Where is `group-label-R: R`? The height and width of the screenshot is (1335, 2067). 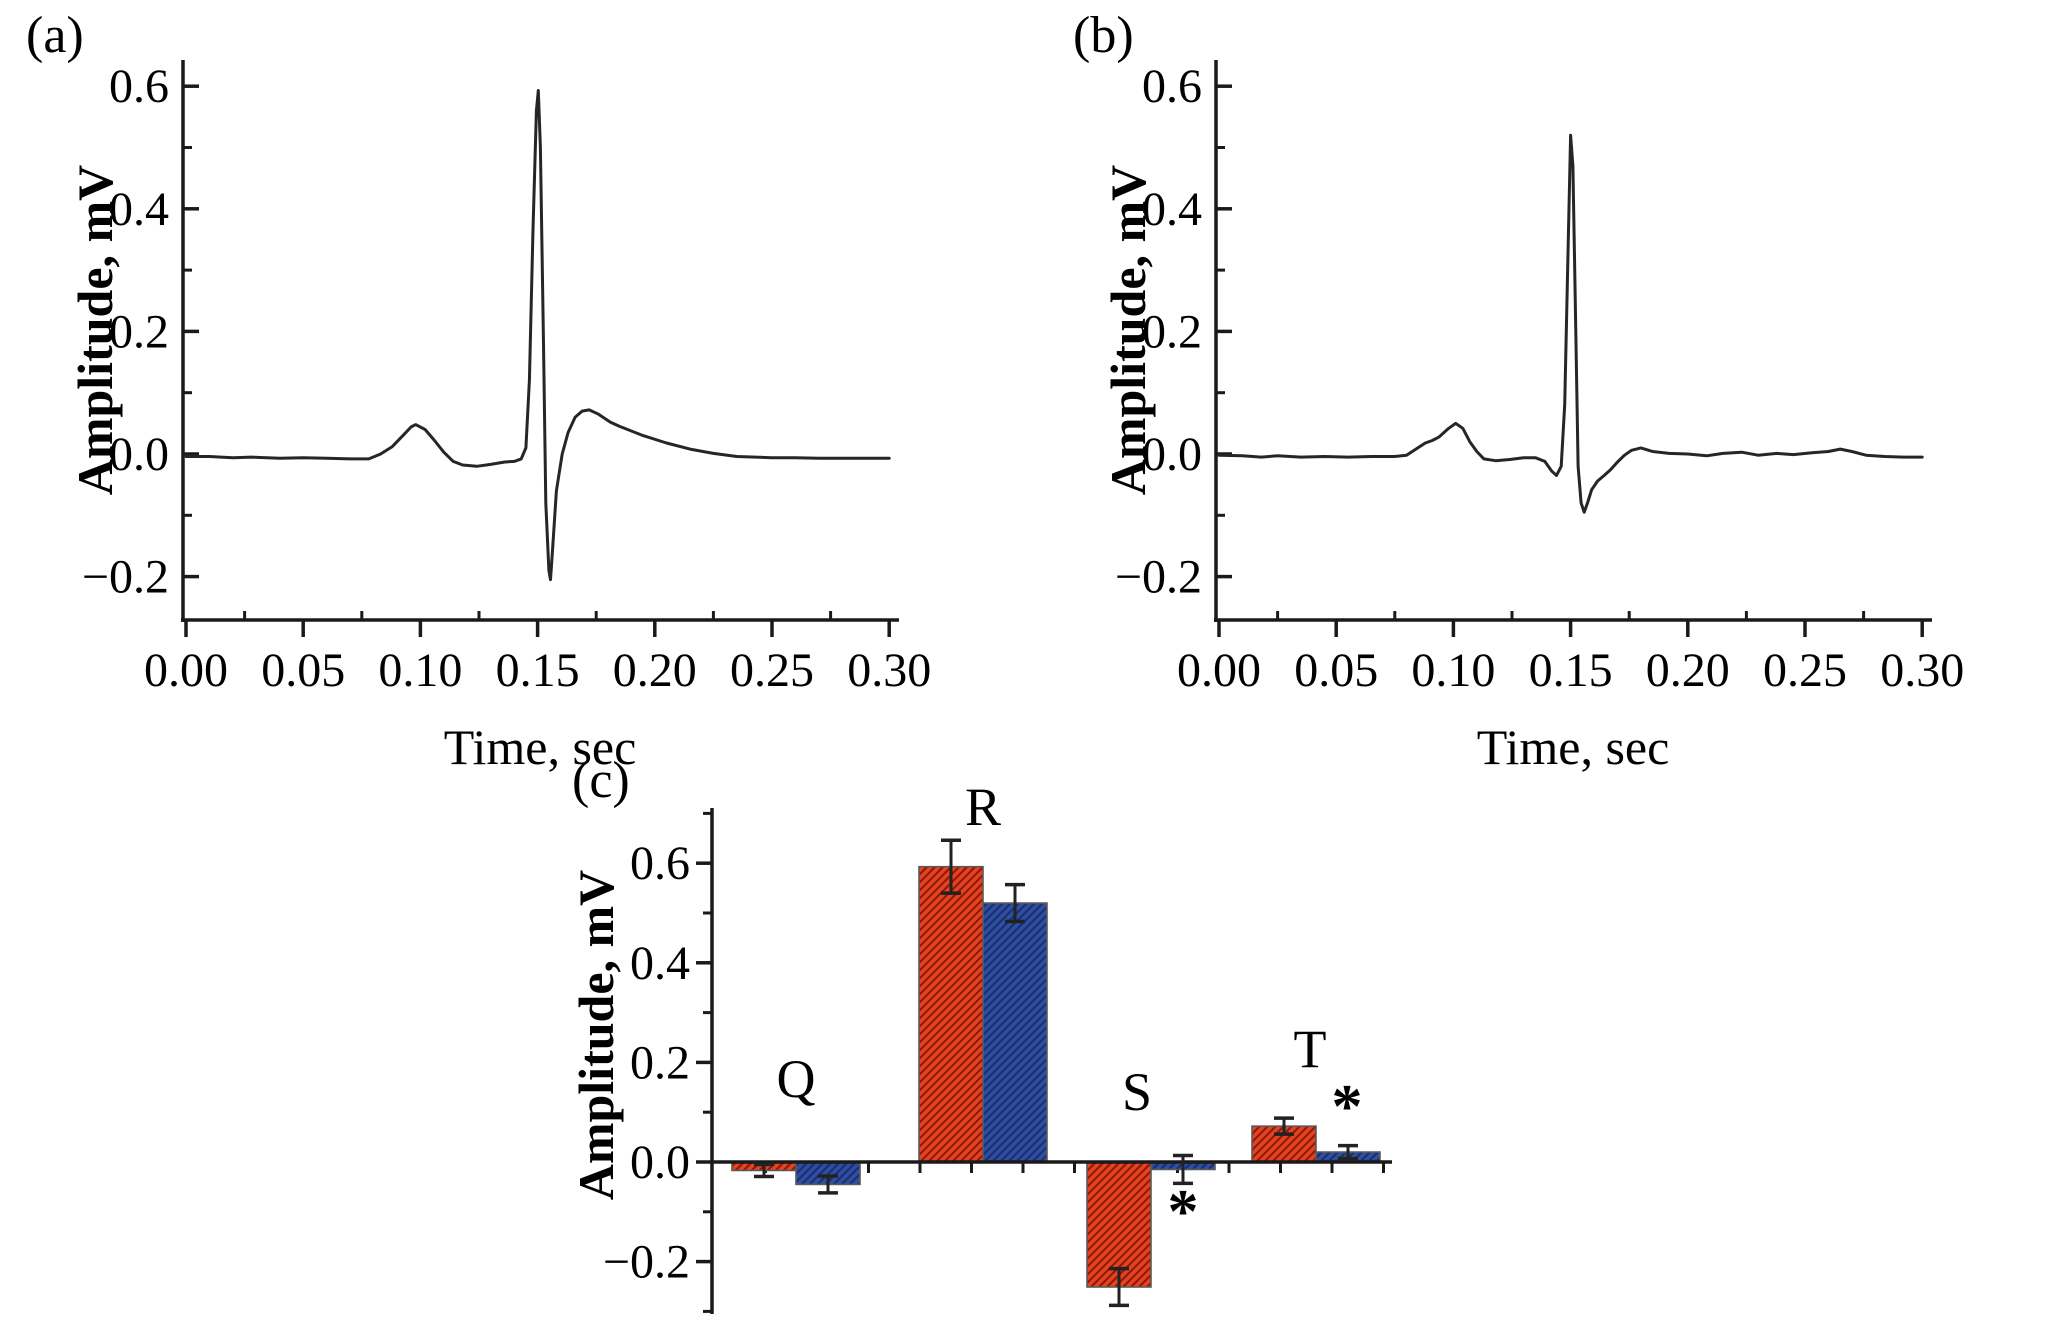 group-label-R: R is located at coordinates (983, 807).